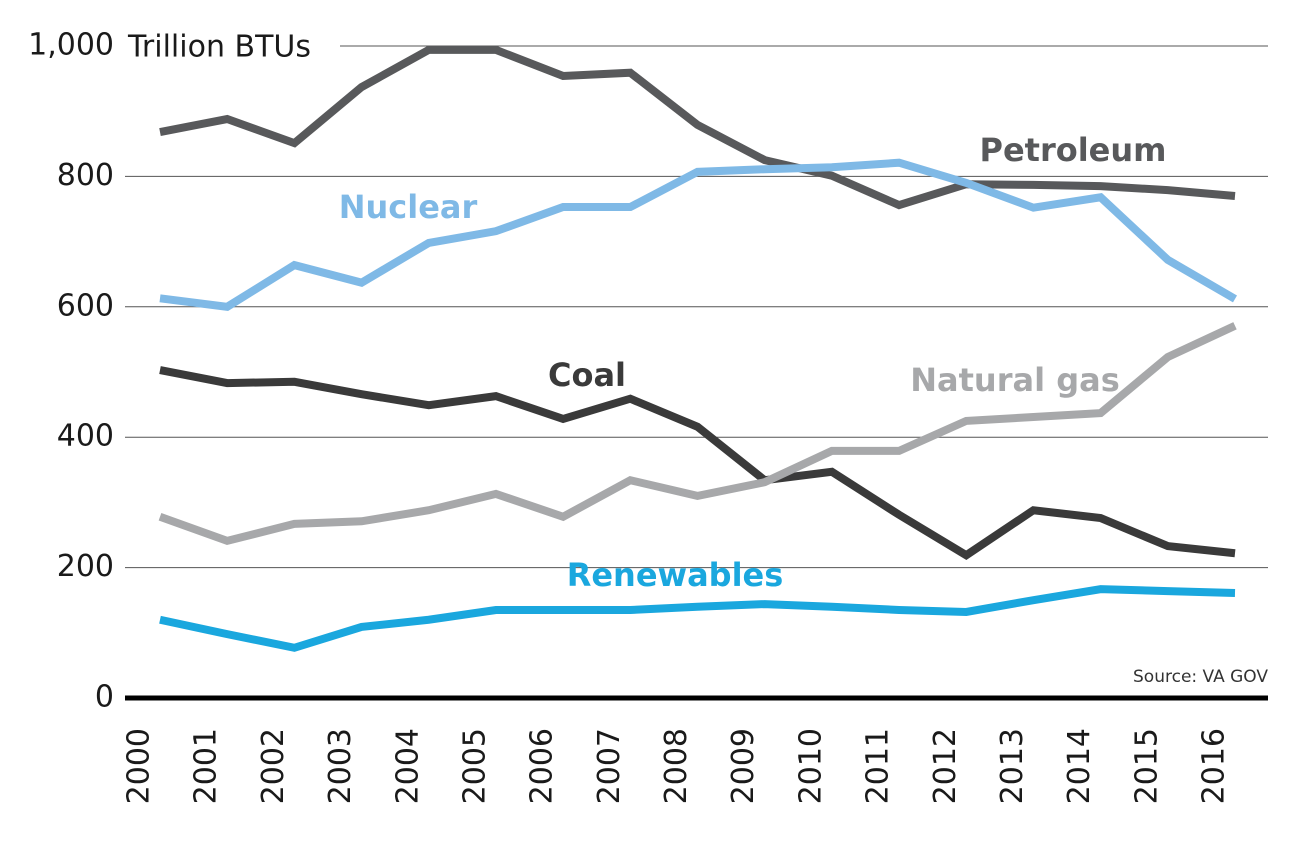 This screenshot has width=1292, height=850. Describe the element at coordinates (85, 305) in the screenshot. I see `y-tick-label: 600` at that location.